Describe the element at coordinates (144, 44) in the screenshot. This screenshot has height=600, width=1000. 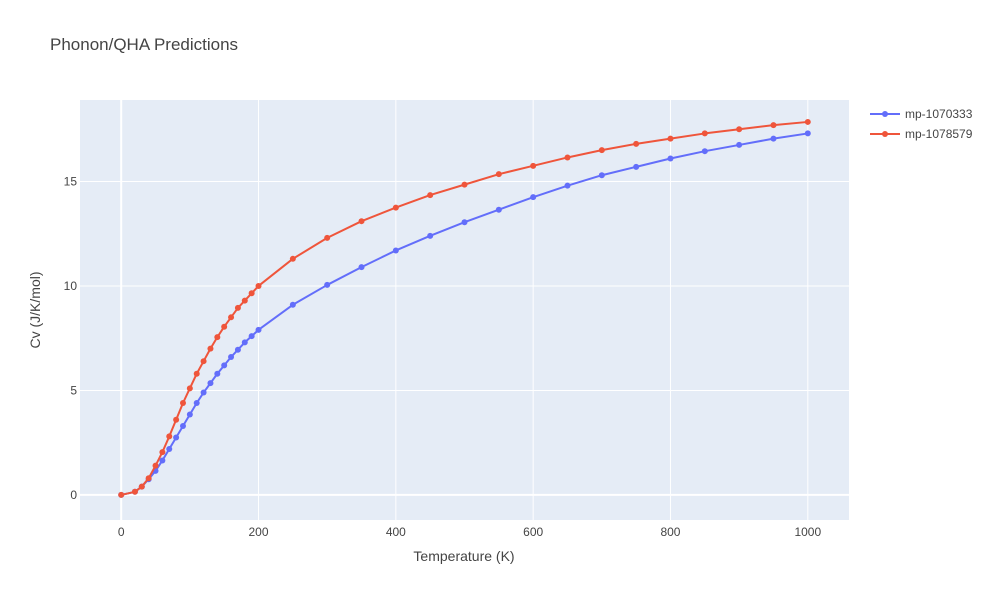
I see `chart-title: Phonon/QHA Predictions` at that location.